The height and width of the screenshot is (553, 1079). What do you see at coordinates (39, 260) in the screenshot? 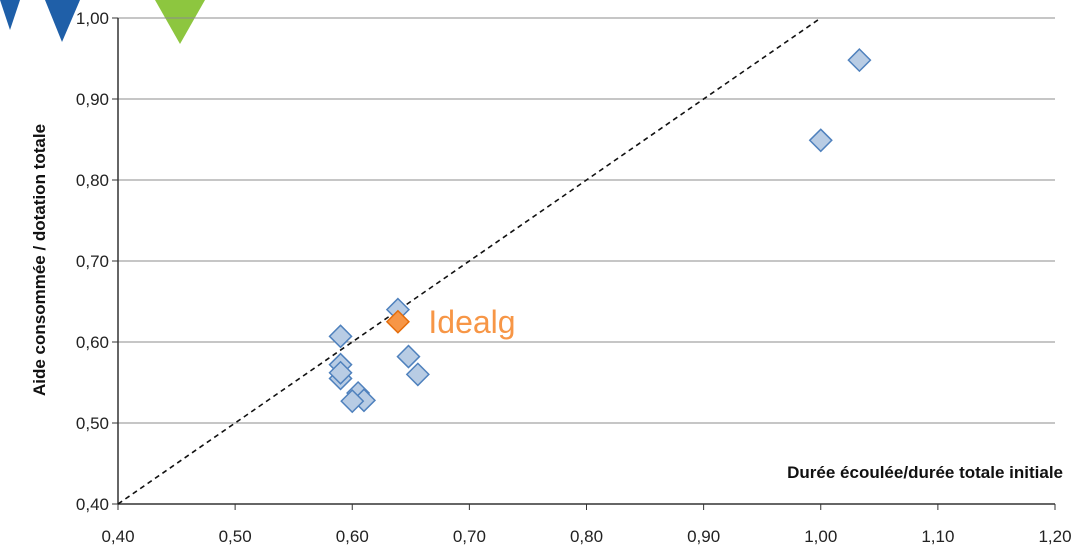
I see `y-axis-title: Aide consommée / dotation totale` at bounding box center [39, 260].